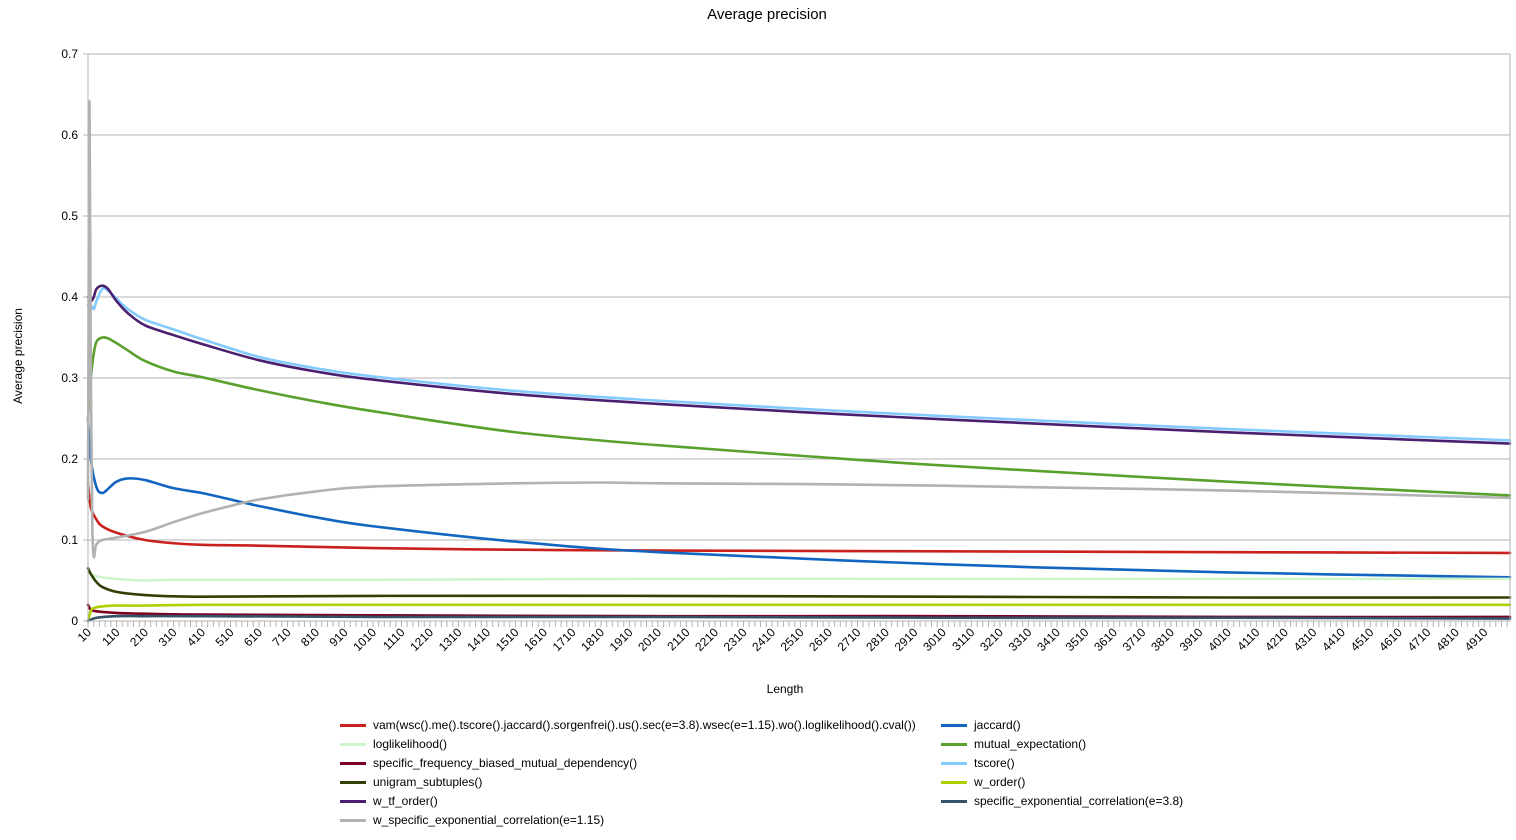  I want to click on y-tick-label: 0.5, so click(69, 216).